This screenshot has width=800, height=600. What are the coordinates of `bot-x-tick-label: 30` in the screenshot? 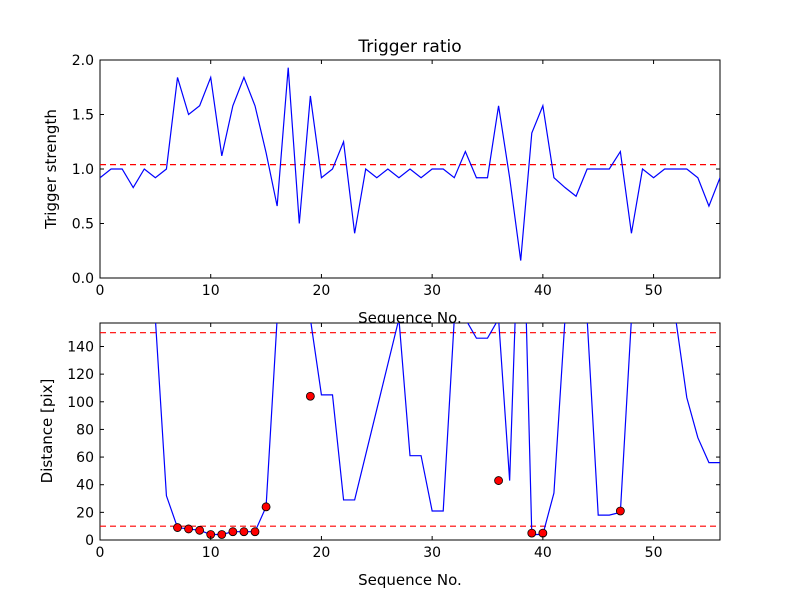 It's located at (432, 553).